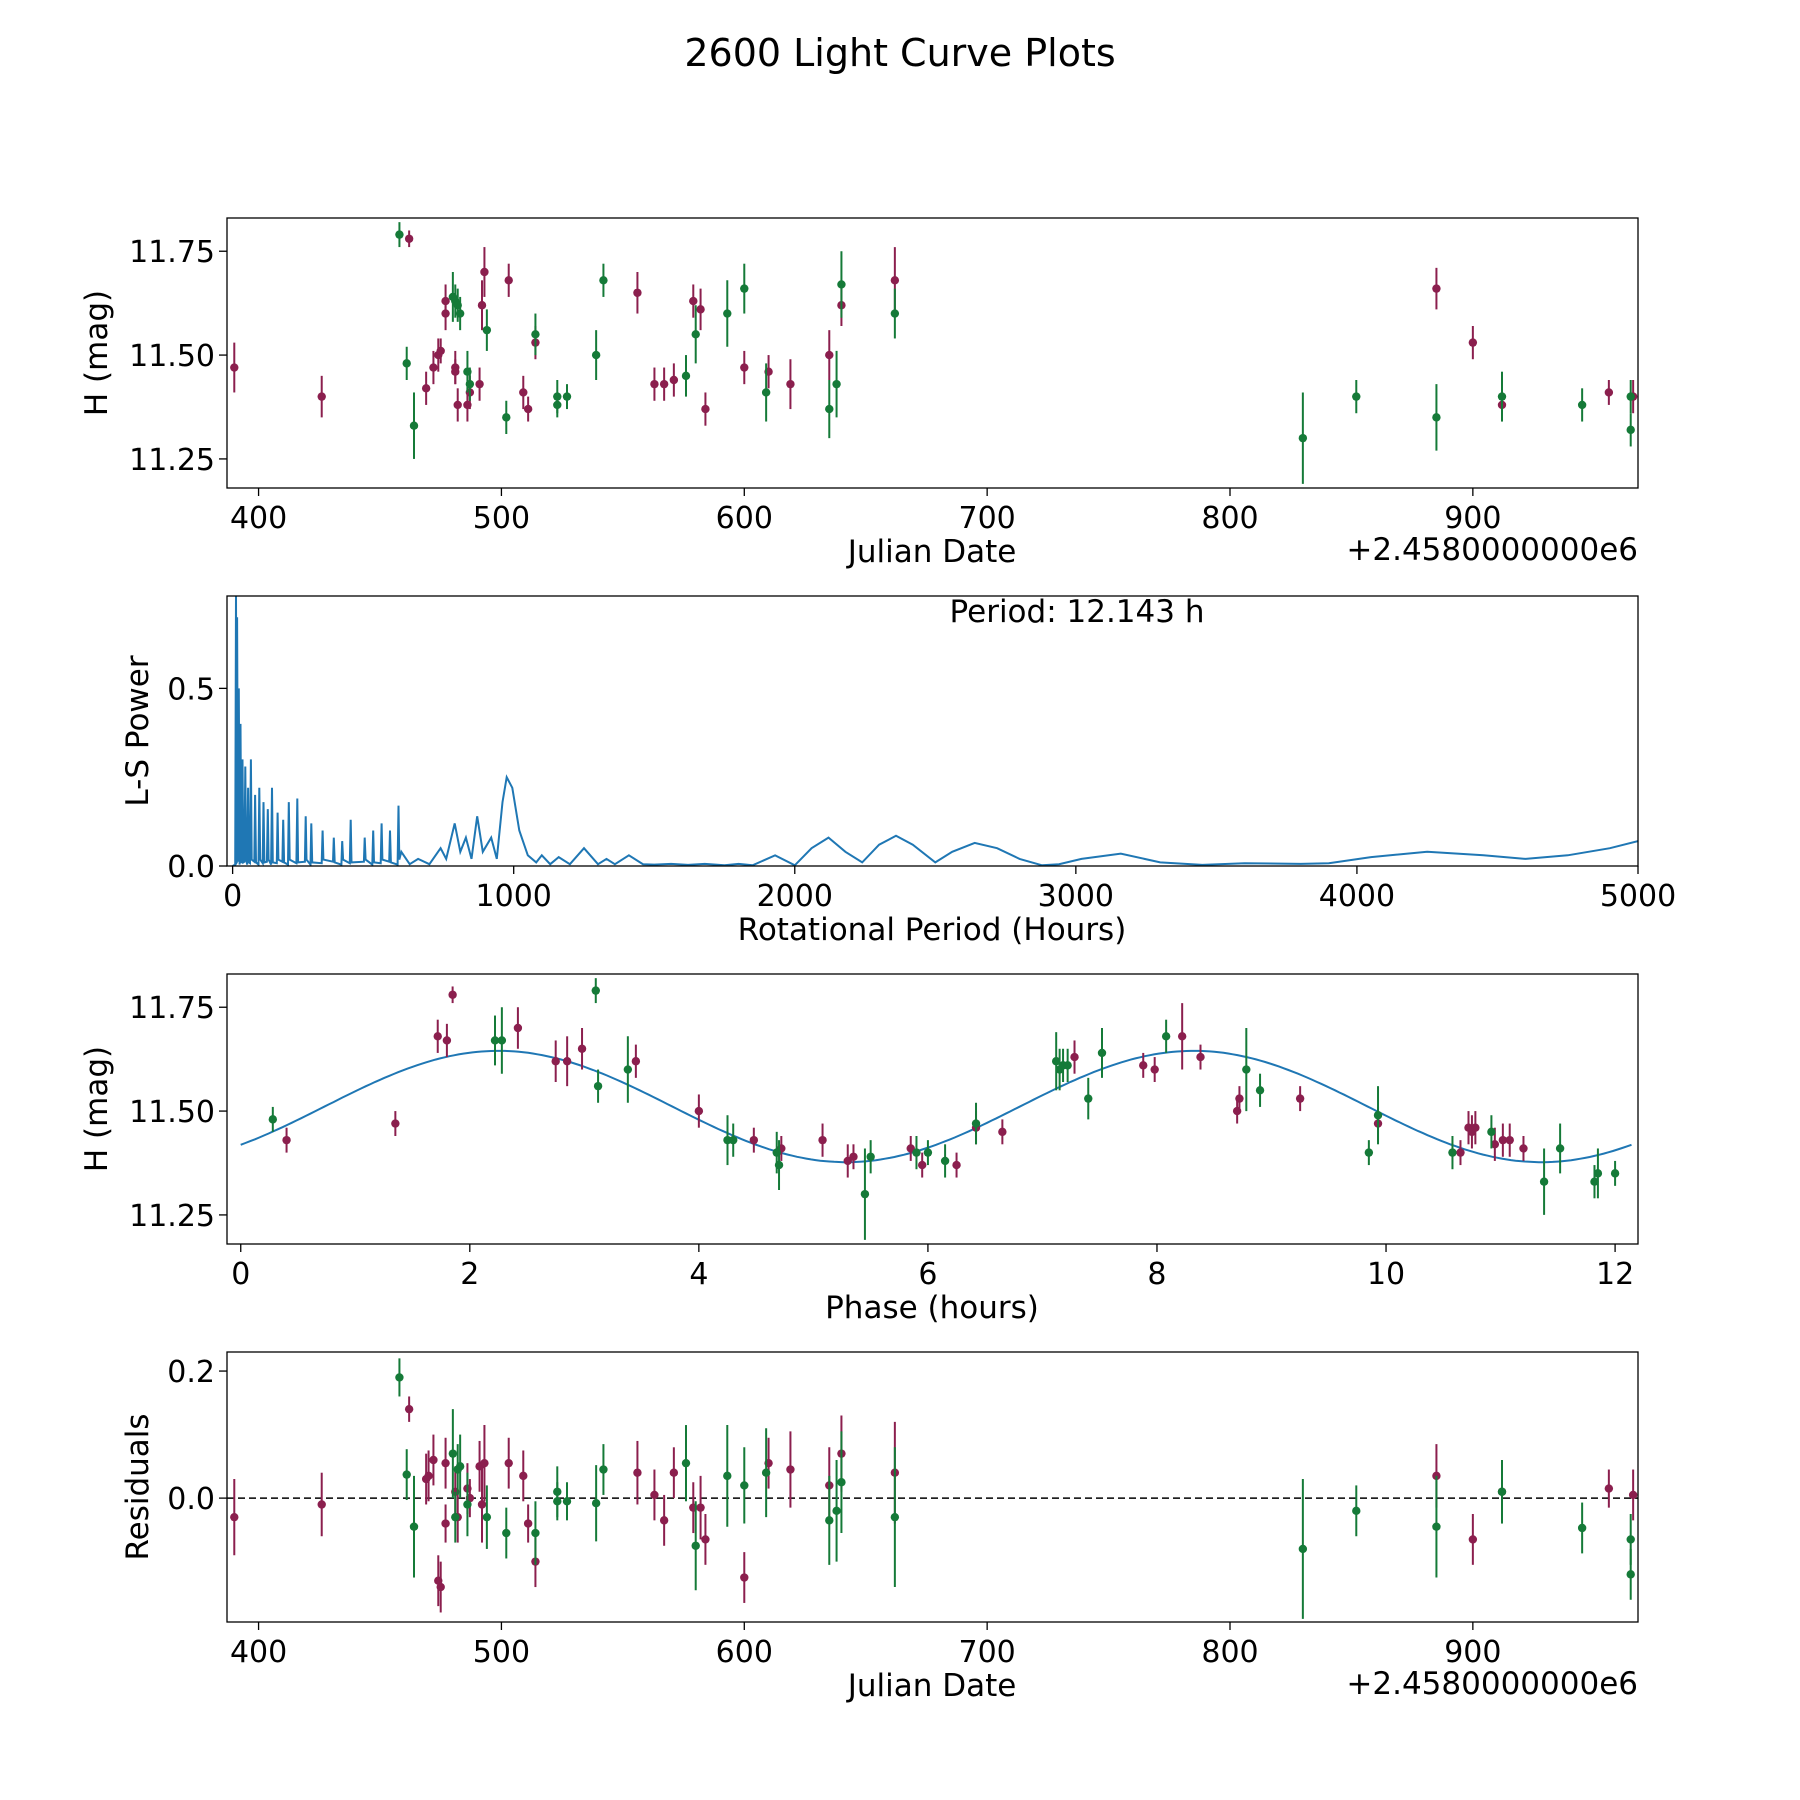 The height and width of the screenshot is (1800, 1800). What do you see at coordinates (1492, 550) in the screenshot?
I see `lightcurve-x-offset: +2.4580000000e6` at bounding box center [1492, 550].